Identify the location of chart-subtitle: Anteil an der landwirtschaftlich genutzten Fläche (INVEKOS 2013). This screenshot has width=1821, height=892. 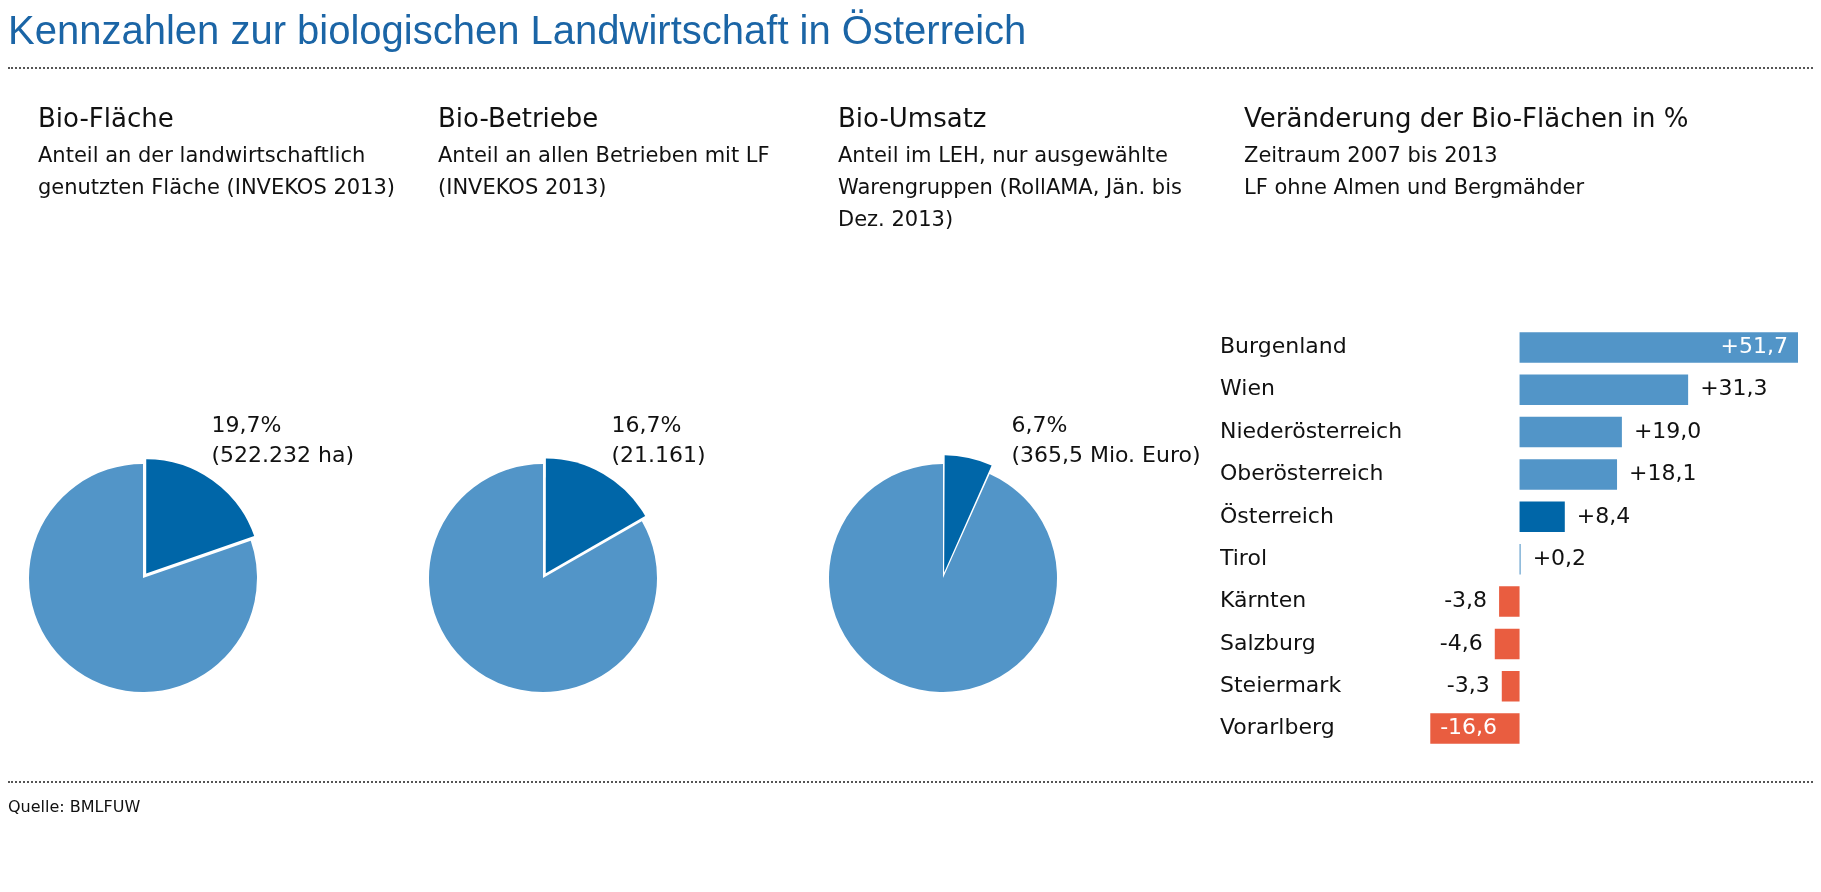
(217, 171).